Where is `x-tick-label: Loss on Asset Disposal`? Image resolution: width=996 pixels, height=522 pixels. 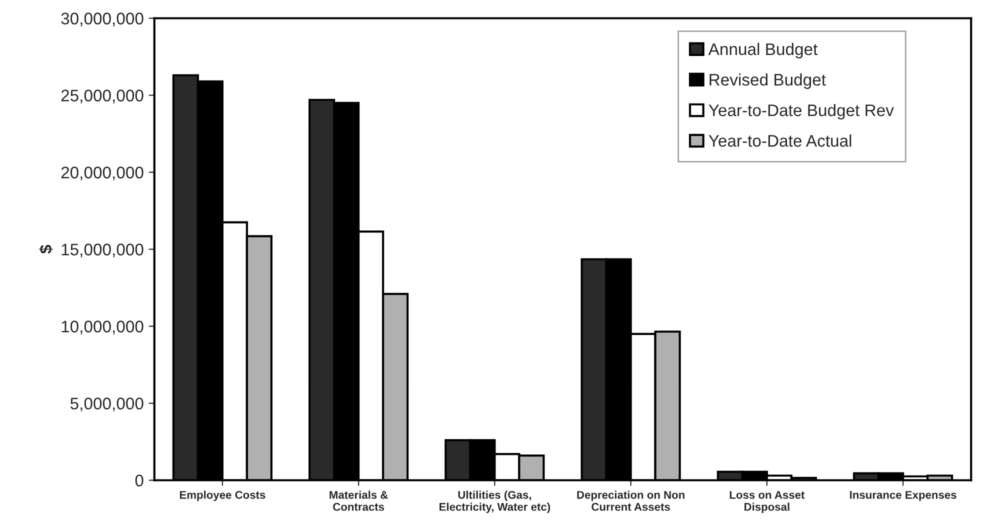
x-tick-label: Loss on Asset Disposal is located at coordinates (767, 502).